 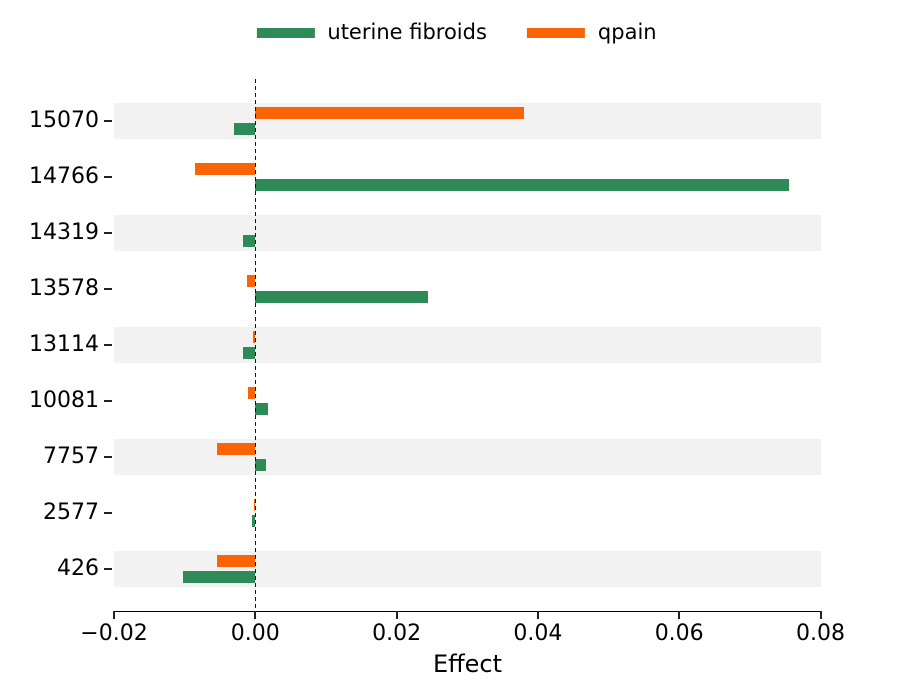 What do you see at coordinates (591, 32) in the screenshot?
I see `legend-item-qpain: qpain` at bounding box center [591, 32].